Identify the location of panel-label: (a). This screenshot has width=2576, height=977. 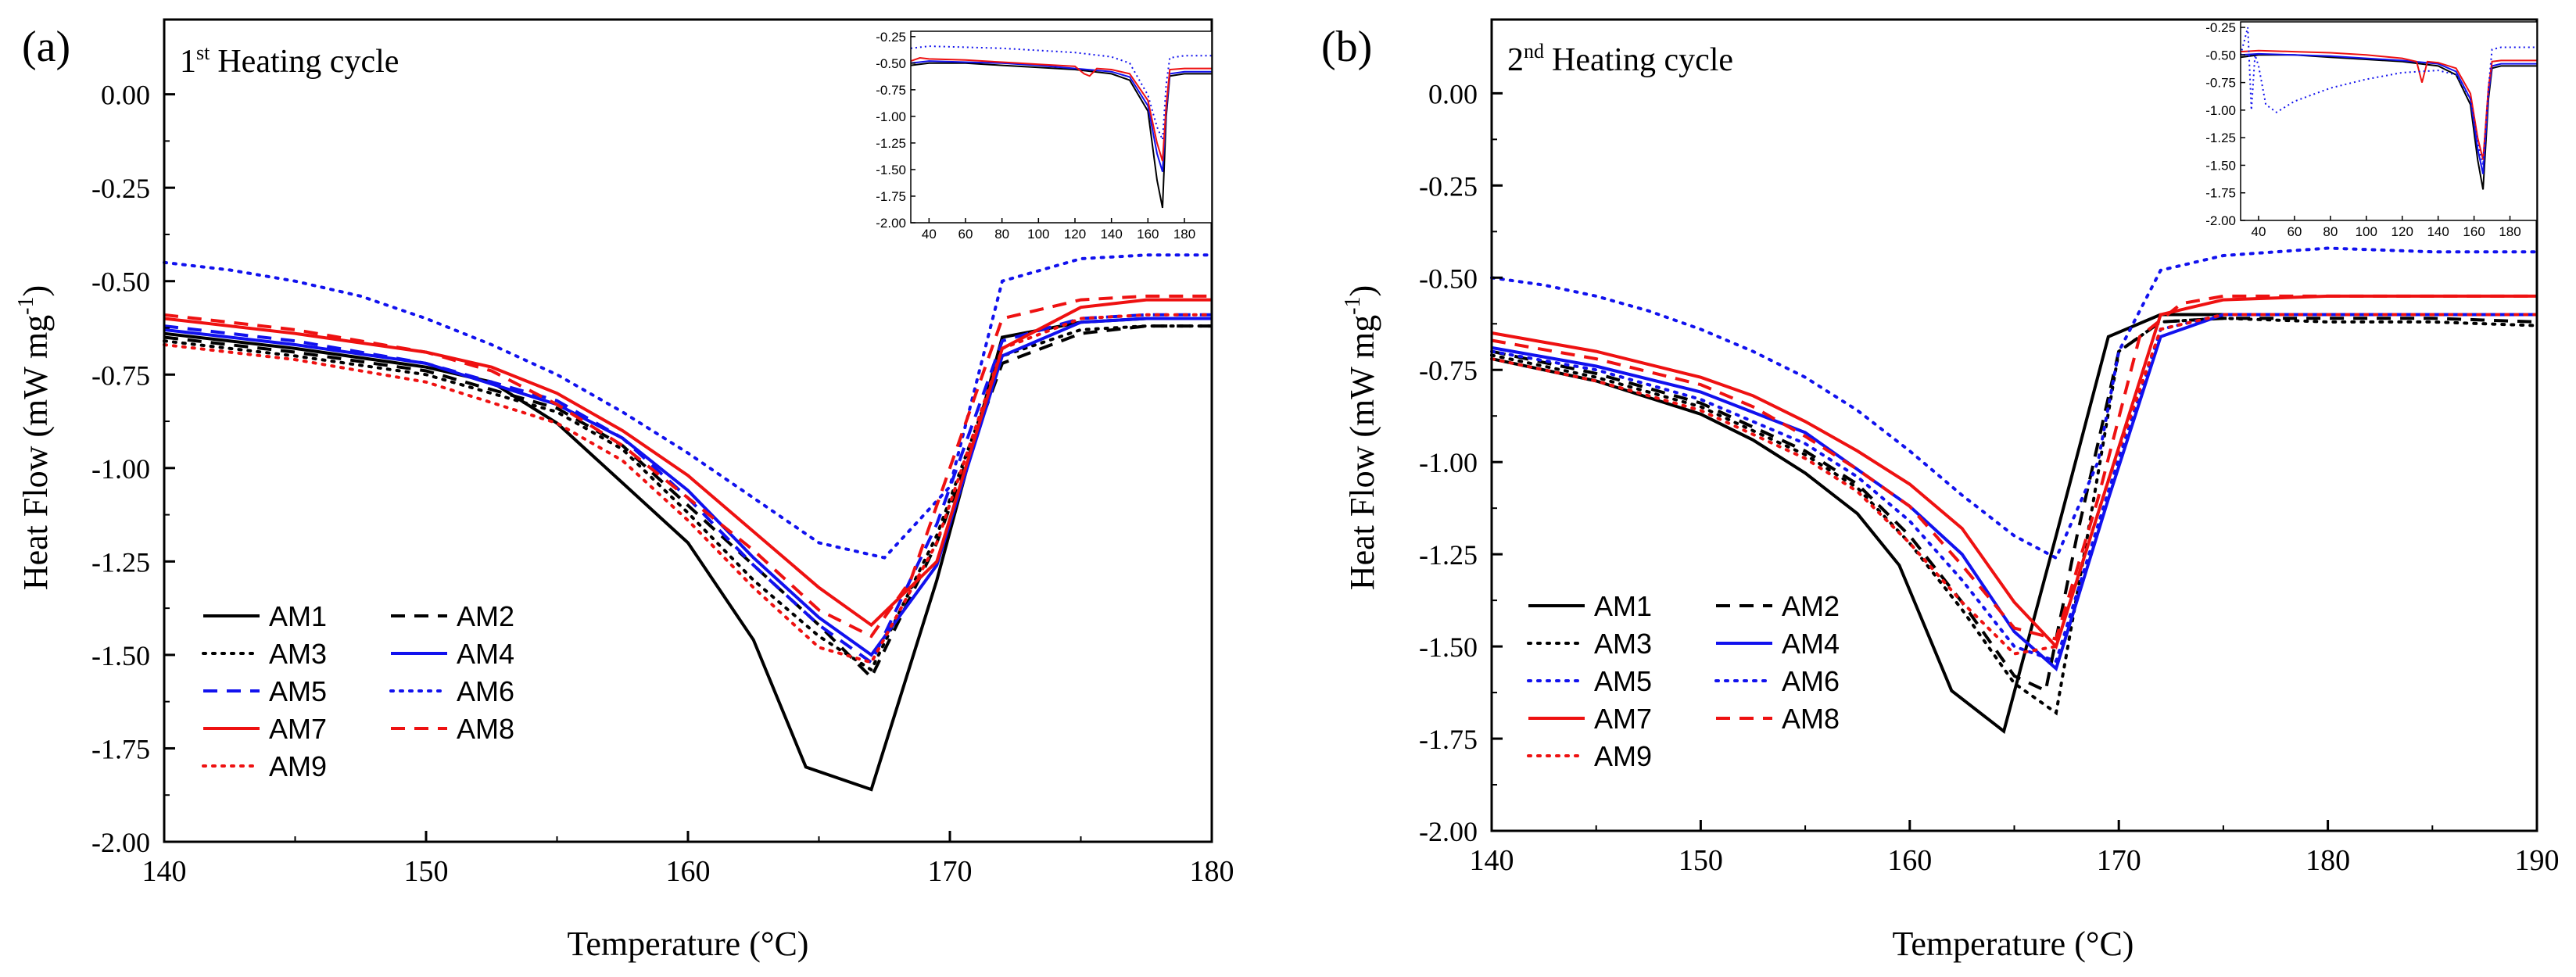
(46, 47).